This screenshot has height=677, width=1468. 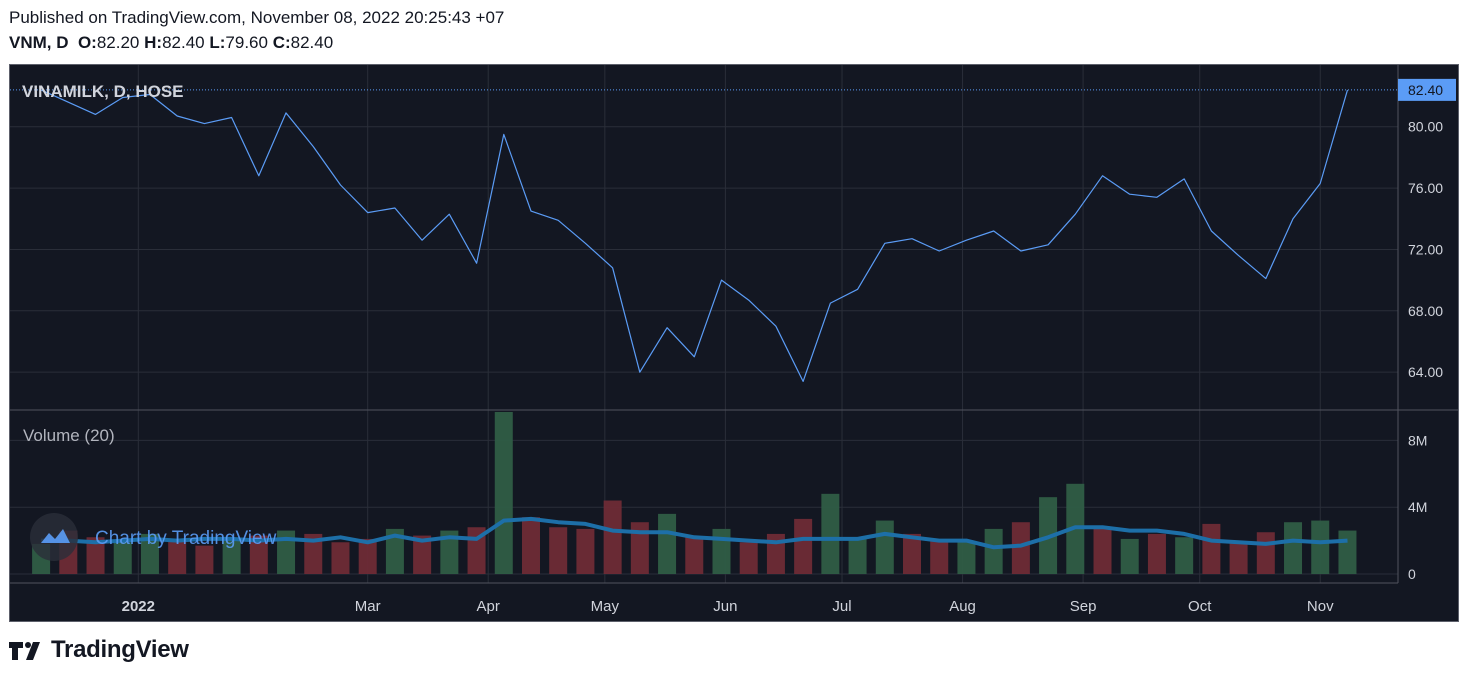 I want to click on time-axis-label: Jul, so click(x=841, y=606).